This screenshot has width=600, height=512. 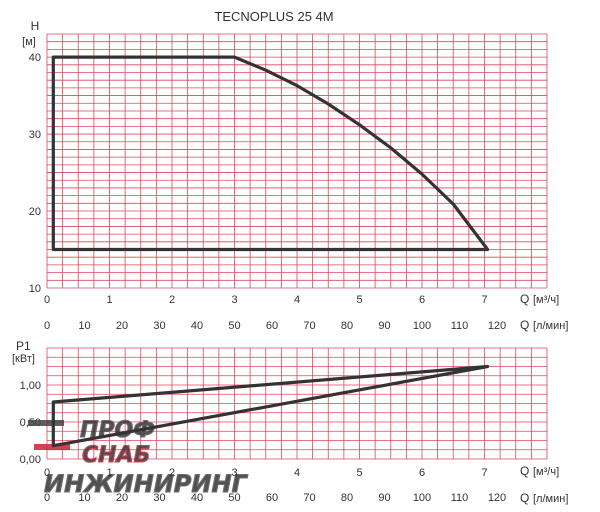 I want to click on top-x1-label: Q, so click(x=524, y=299).